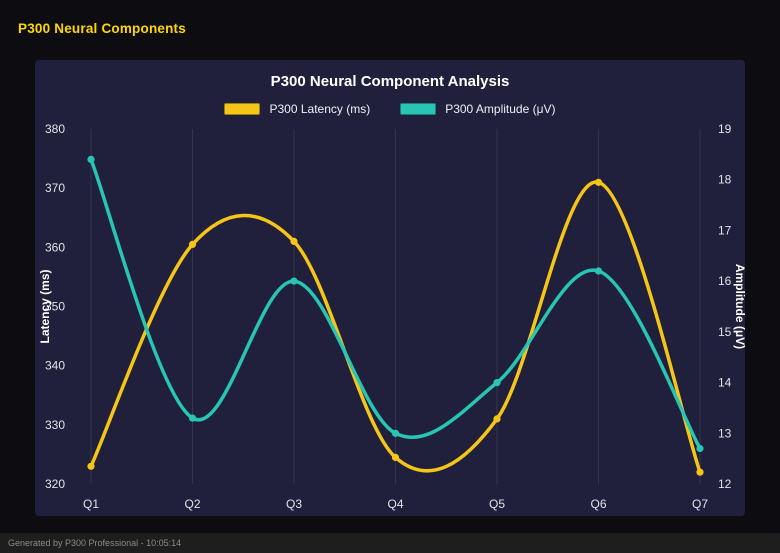 The height and width of the screenshot is (553, 780). What do you see at coordinates (55, 366) in the screenshot?
I see `left-axis-tick: 340` at bounding box center [55, 366].